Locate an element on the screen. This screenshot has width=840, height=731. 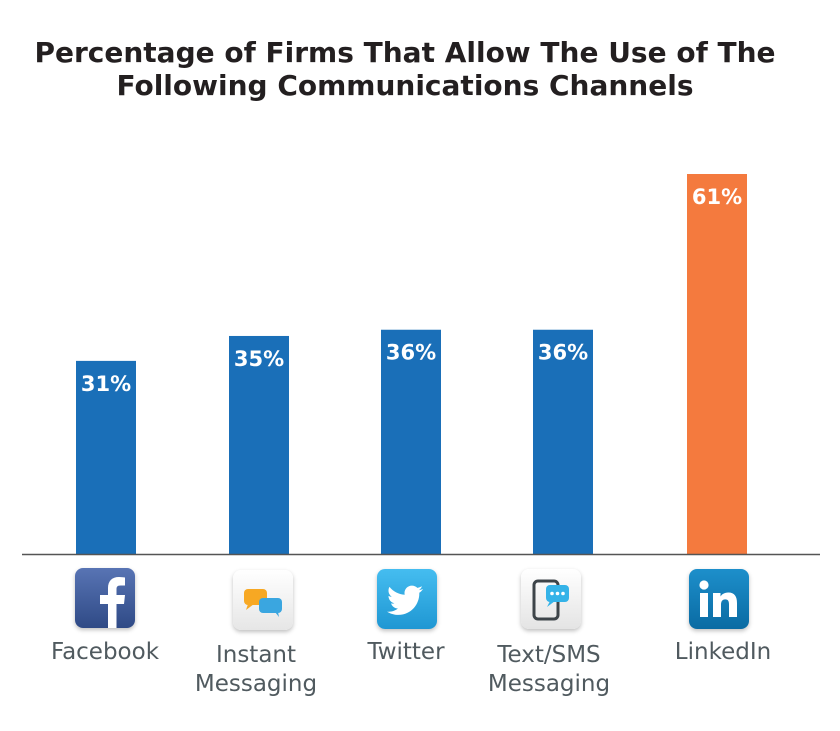
category-label-line: Facebook is located at coordinates (105, 652).